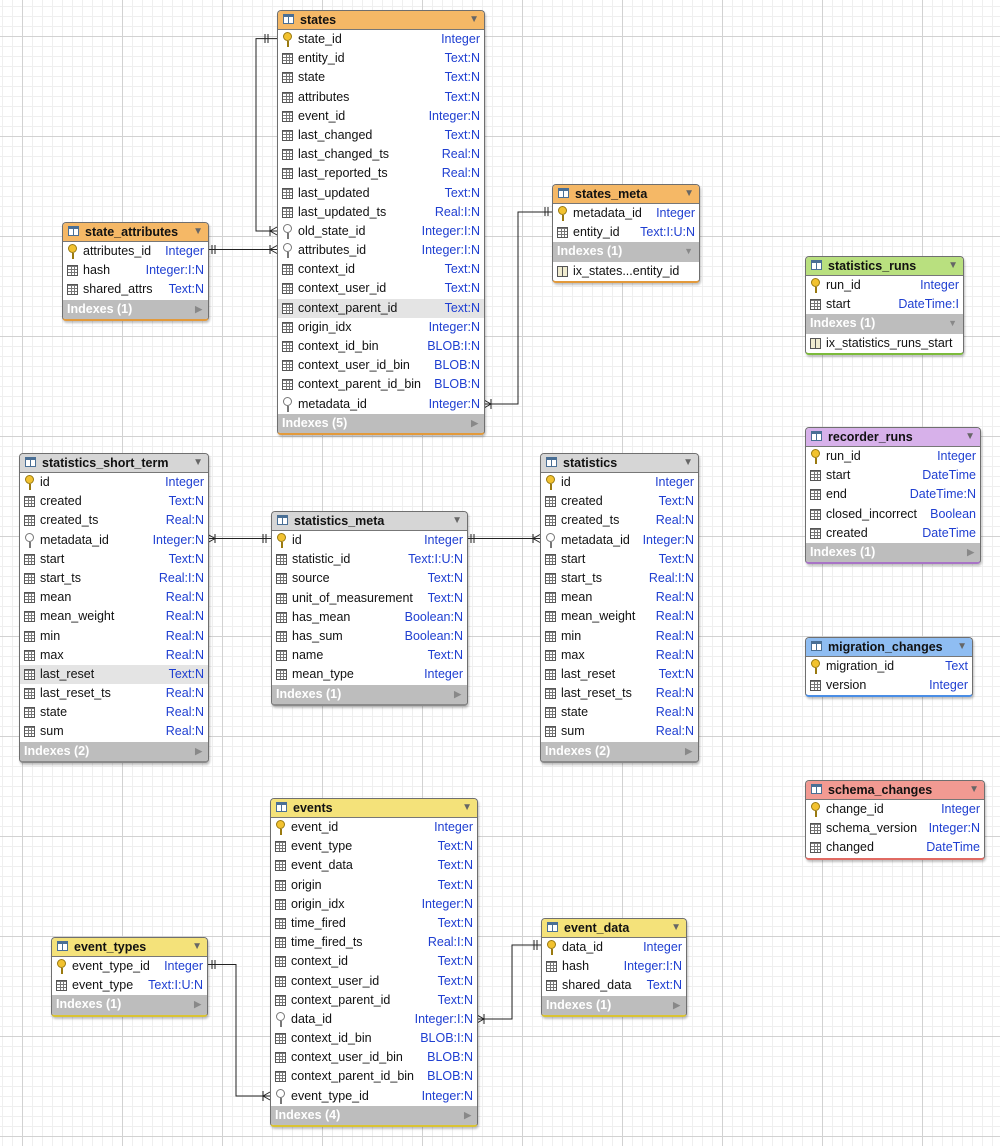  Describe the element at coordinates (374, 847) in the screenshot. I see `column-row-event-type: event_type Text:N` at that location.